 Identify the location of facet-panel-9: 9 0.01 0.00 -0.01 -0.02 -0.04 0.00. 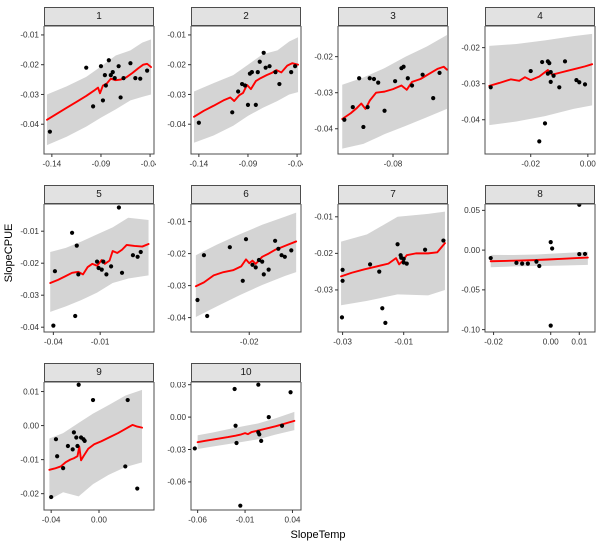
(85, 445).